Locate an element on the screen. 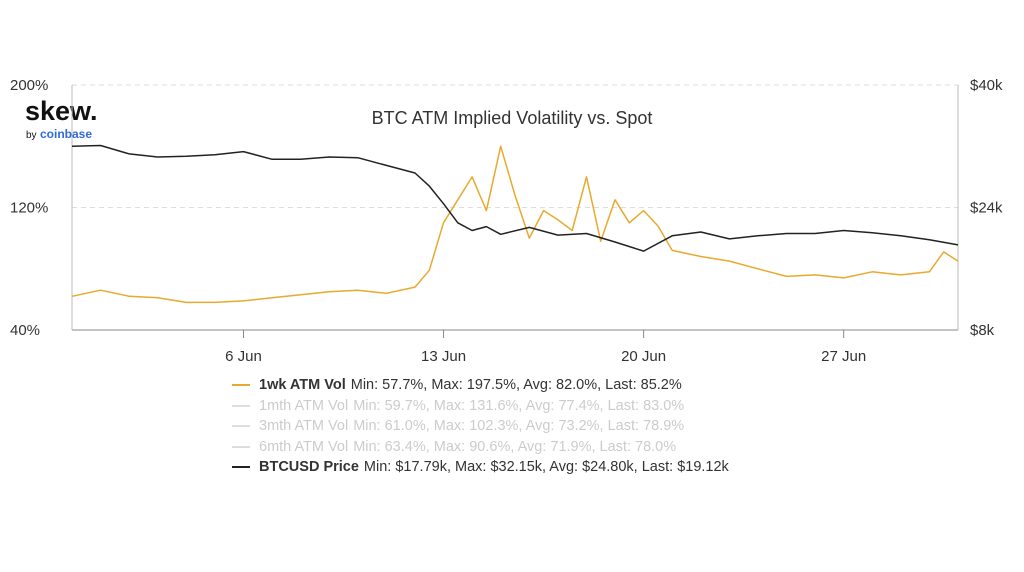 The width and height of the screenshot is (1024, 572). x-tick-label: 27 Jun is located at coordinates (843, 356).